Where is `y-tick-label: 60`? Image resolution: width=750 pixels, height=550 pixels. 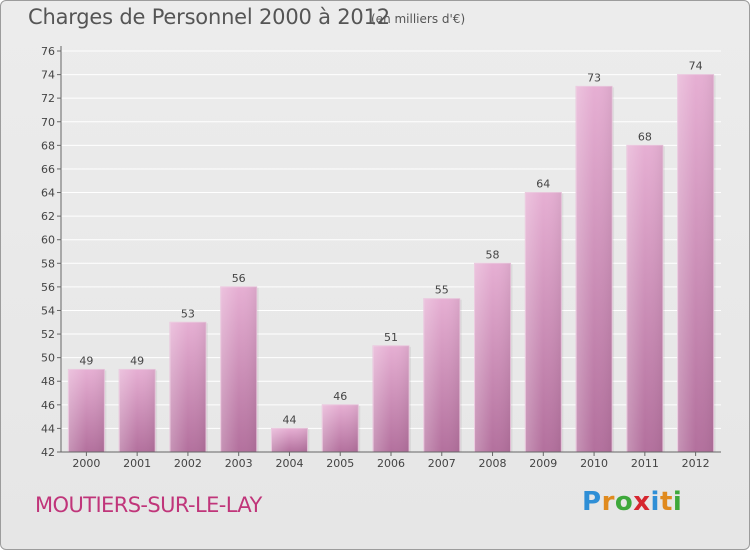
y-tick-label: 60 is located at coordinates (48, 240).